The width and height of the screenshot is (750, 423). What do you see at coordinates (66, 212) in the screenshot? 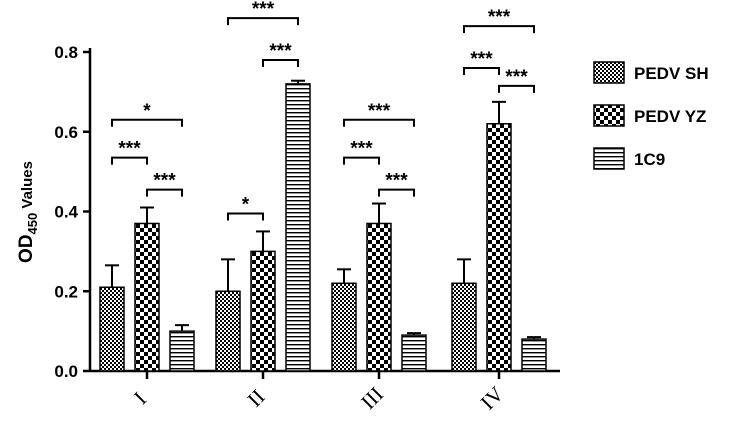
I see `y-tick-label: 0.4` at bounding box center [66, 212].